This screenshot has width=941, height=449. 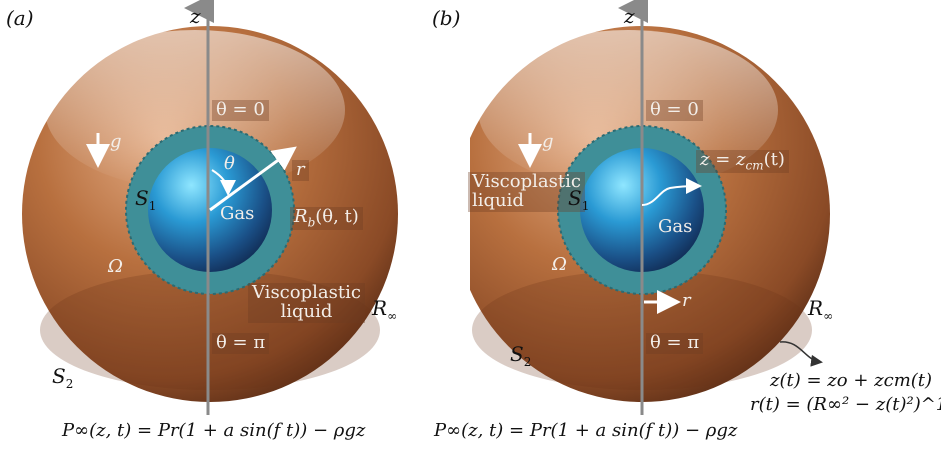 I want to click on theta-label: θ, so click(x=229, y=163).